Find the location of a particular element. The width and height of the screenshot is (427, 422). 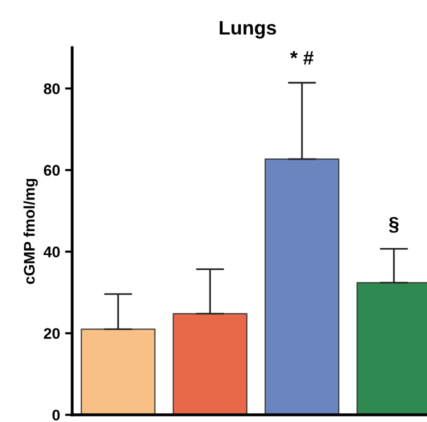

y-tick-label: 80 is located at coordinates (52, 88).